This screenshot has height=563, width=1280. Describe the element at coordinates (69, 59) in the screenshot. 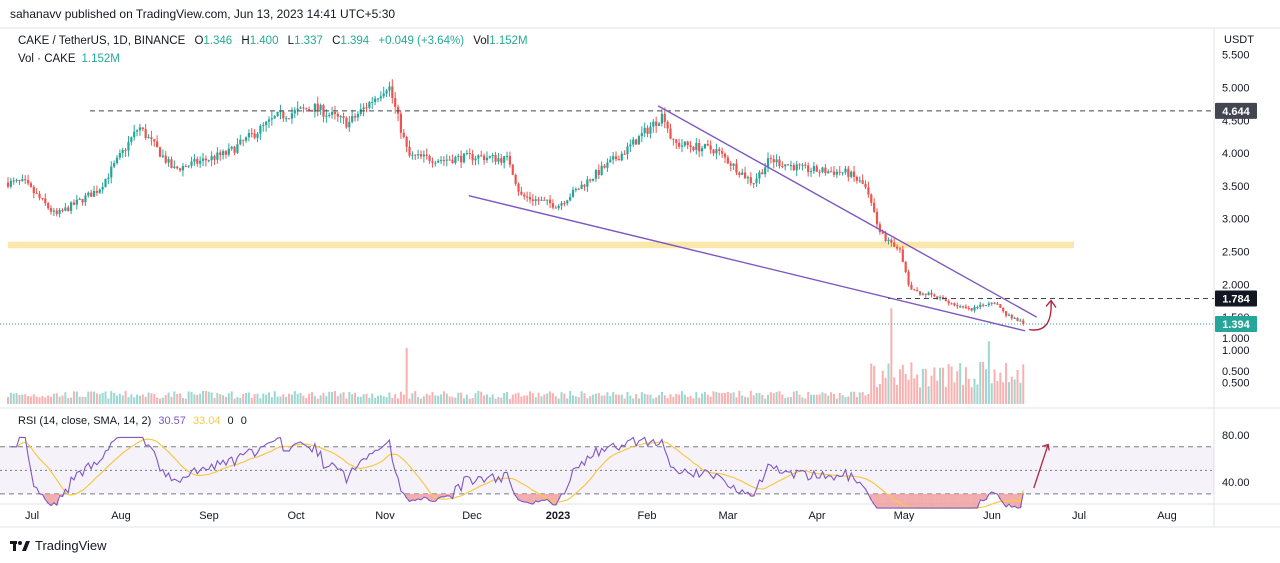

I see `volume-legend: Vol · CAKE 1.152M` at that location.